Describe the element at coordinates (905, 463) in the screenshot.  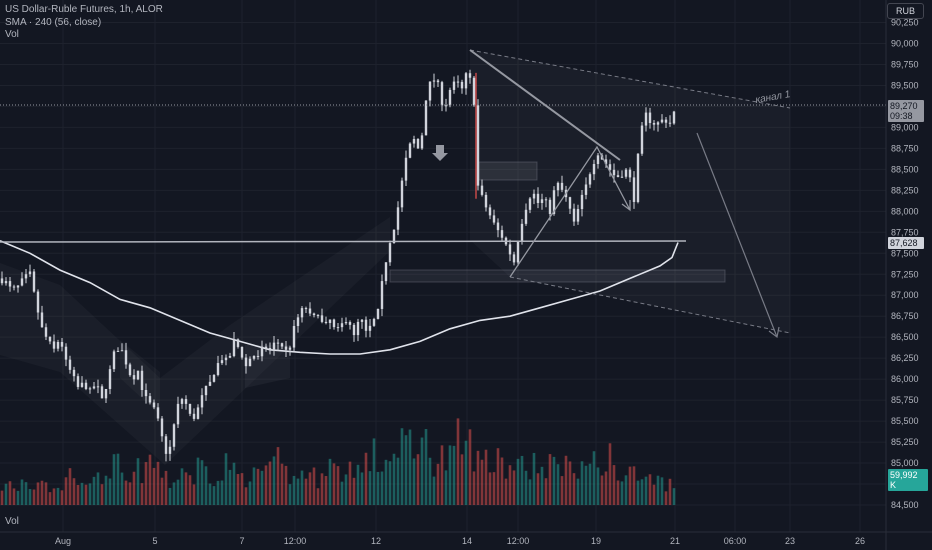
I see `price-tick-label: 85,000` at that location.